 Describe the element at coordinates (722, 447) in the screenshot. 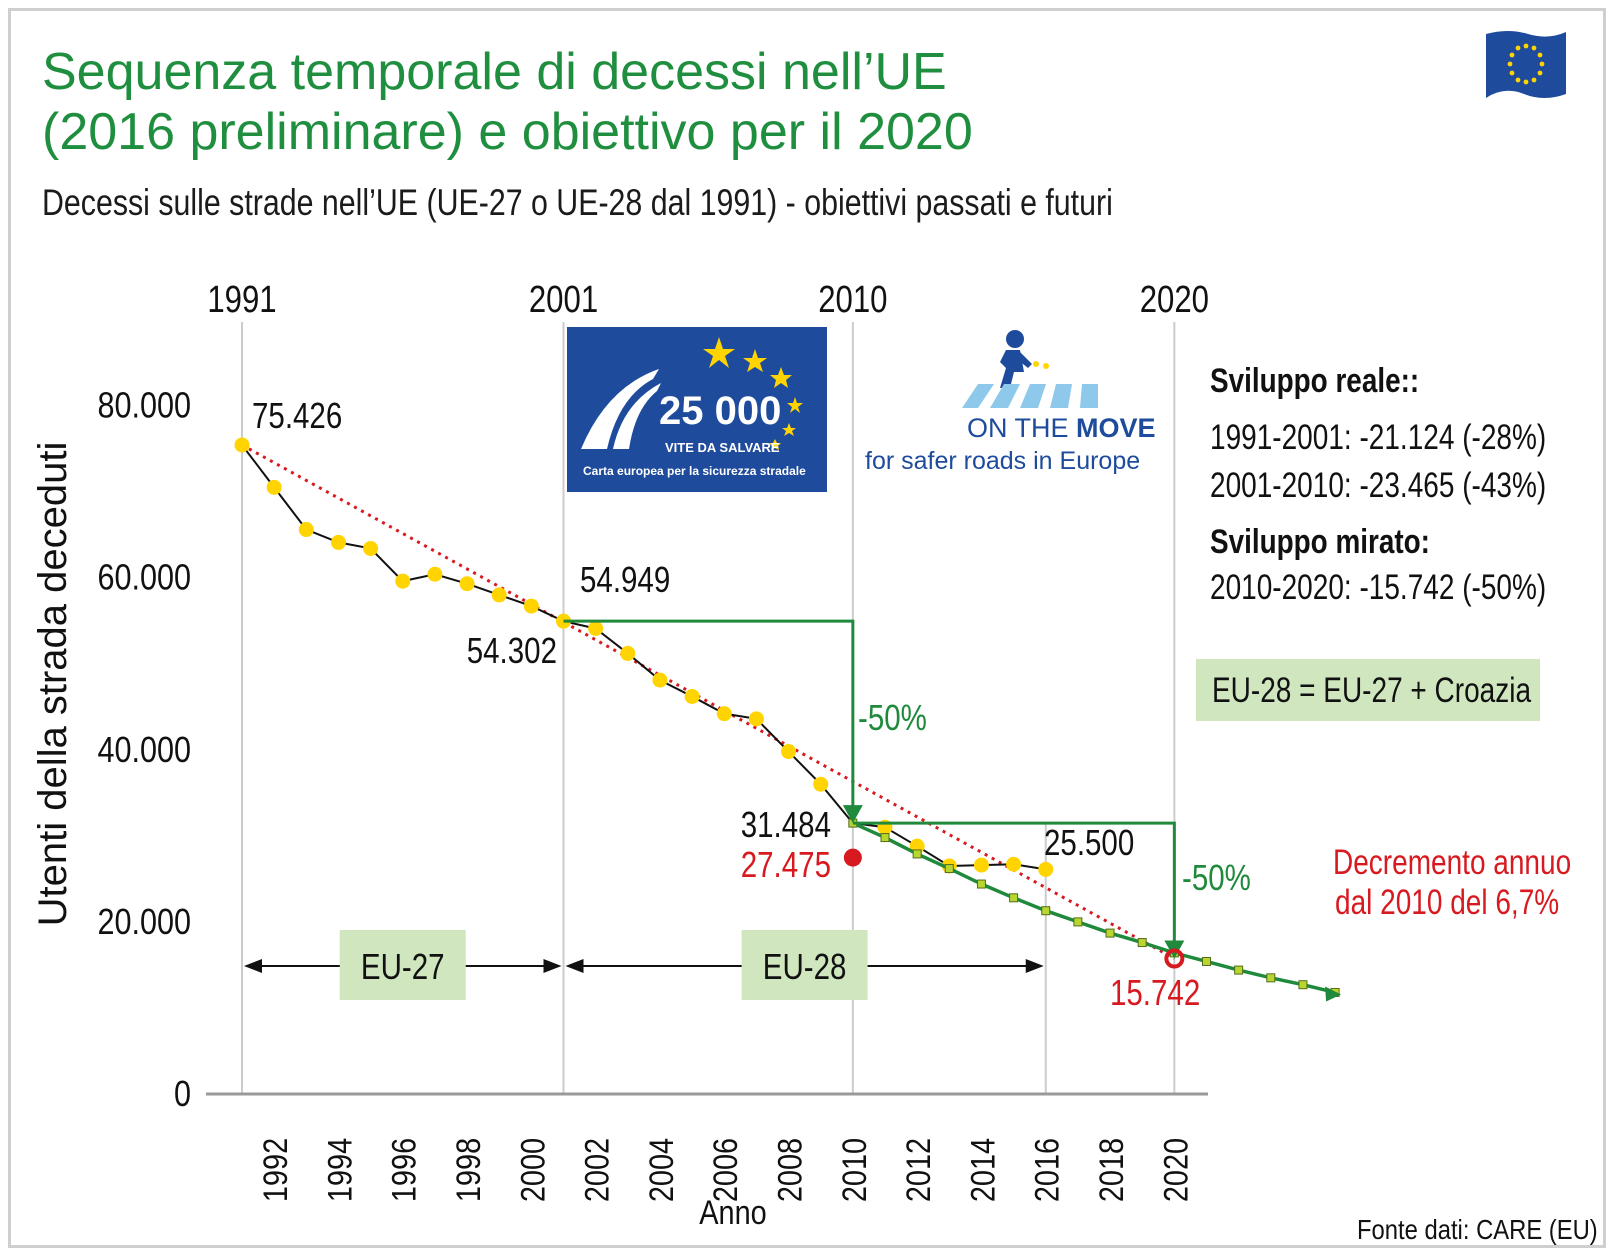

I see `logo-25000-subtitle: VITE DA SALVARE` at that location.